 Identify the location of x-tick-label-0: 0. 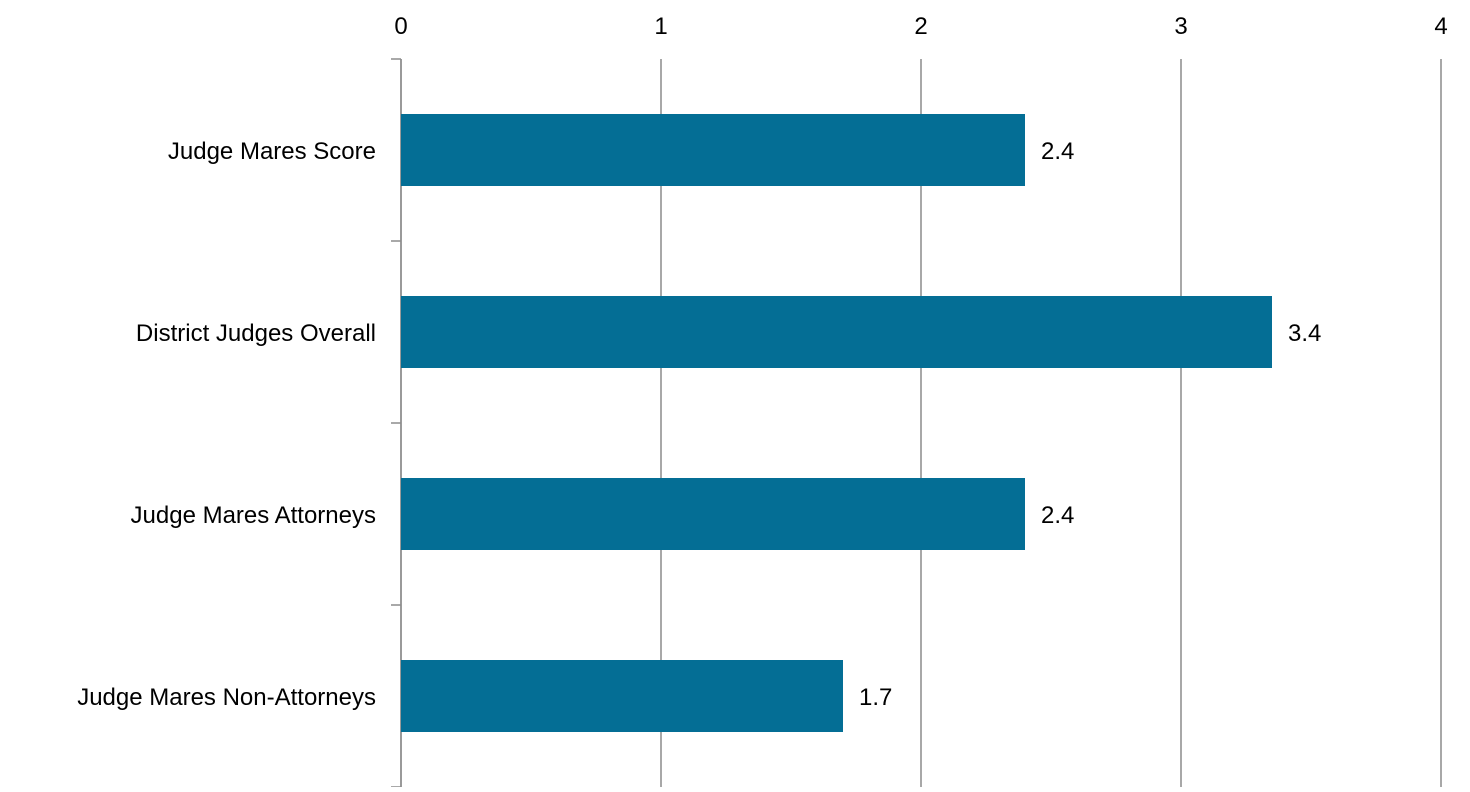
(400, 26).